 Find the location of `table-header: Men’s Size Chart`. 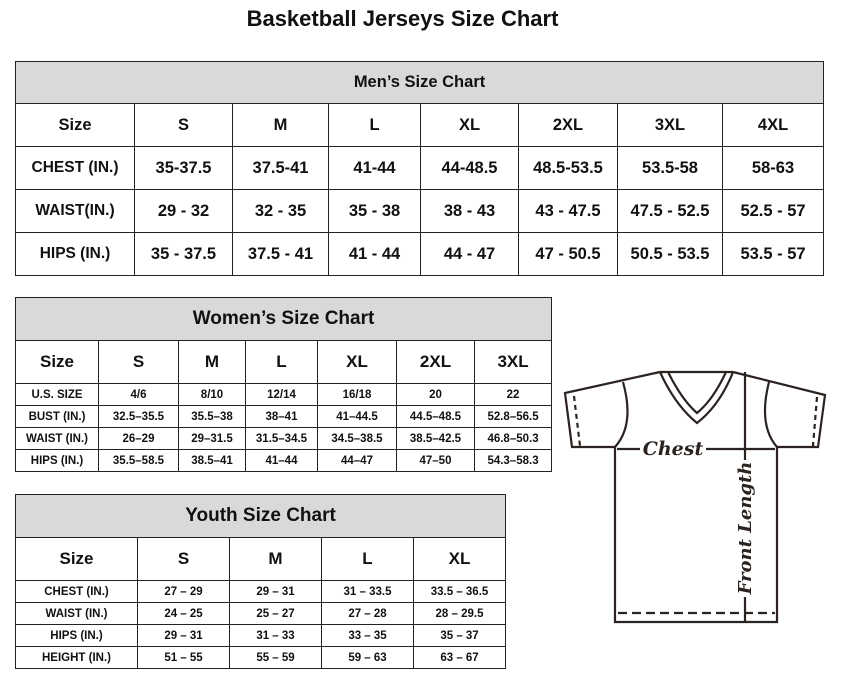

table-header: Men’s Size Chart is located at coordinates (419, 82).